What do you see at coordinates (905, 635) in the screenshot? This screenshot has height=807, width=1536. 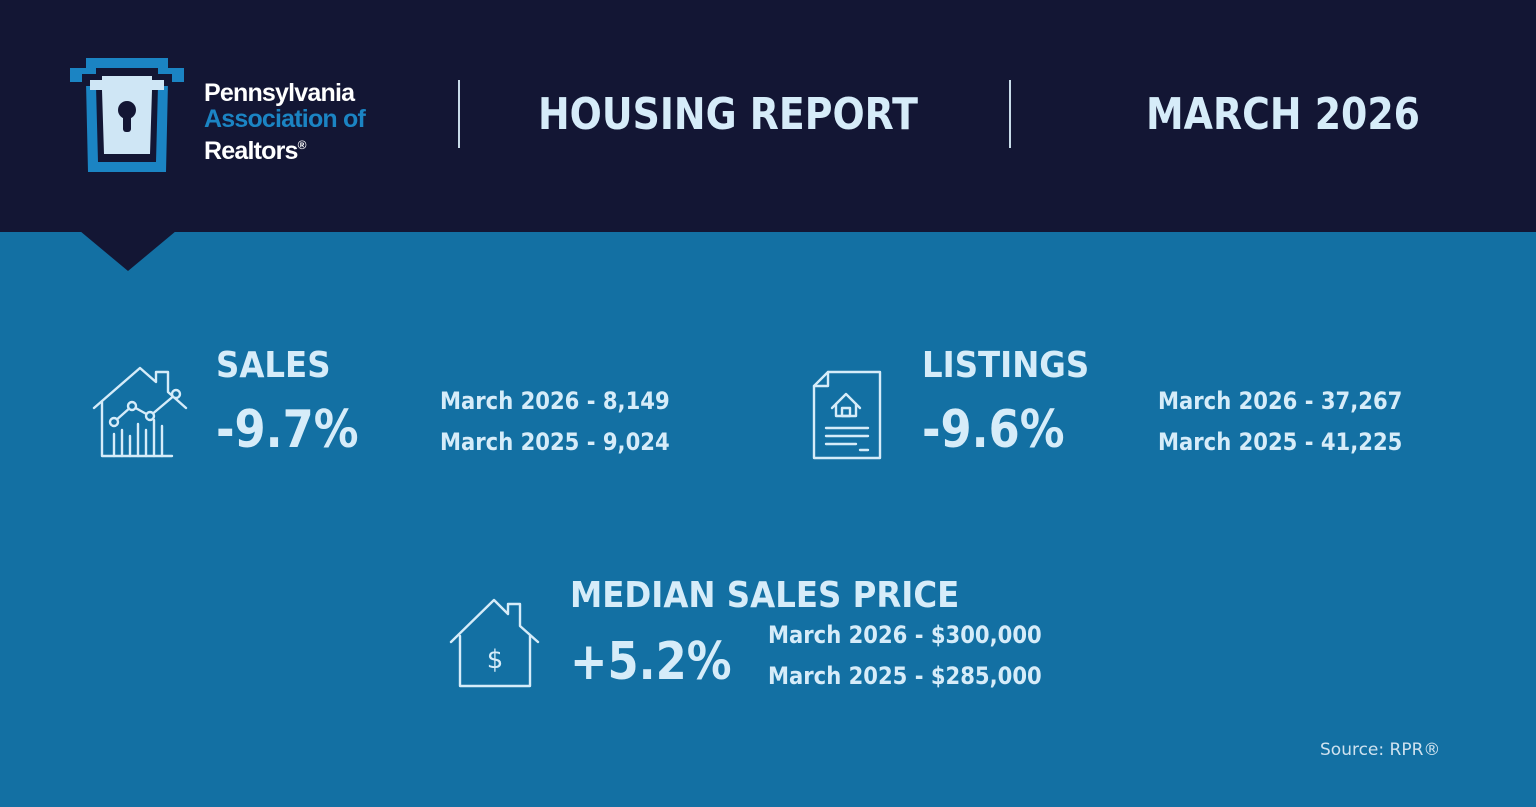 I see `median-price-current: March 2026 - $300,000` at bounding box center [905, 635].